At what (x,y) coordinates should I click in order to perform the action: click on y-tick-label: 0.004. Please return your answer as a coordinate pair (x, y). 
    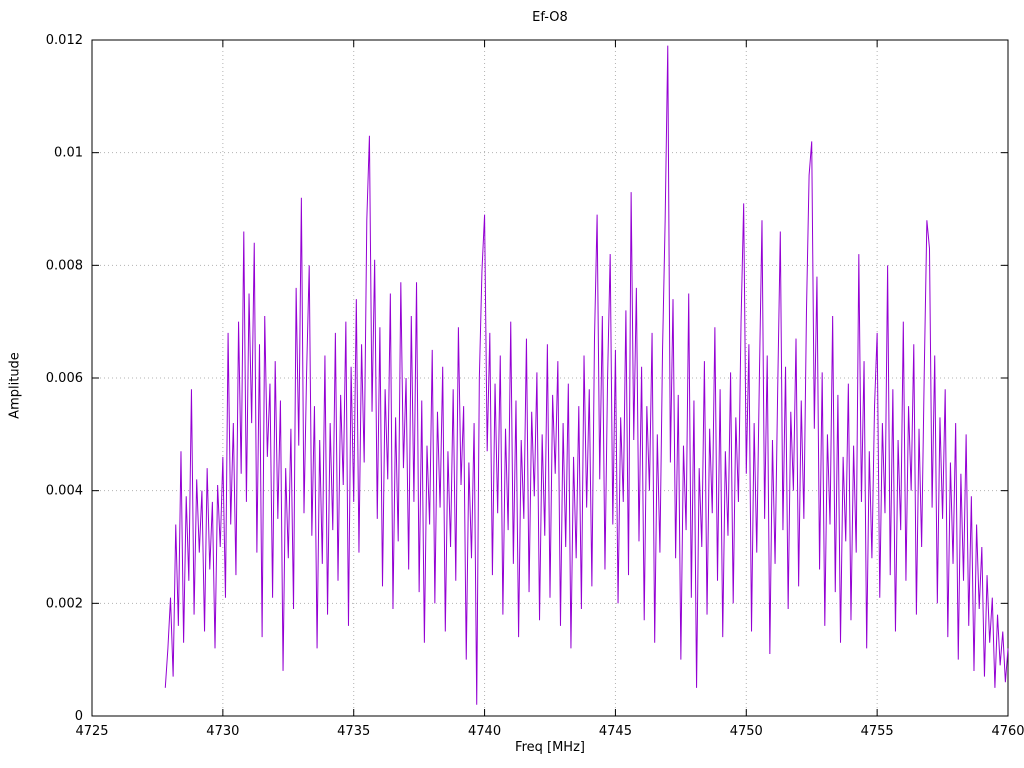
    Looking at the image, I should click on (64, 491).